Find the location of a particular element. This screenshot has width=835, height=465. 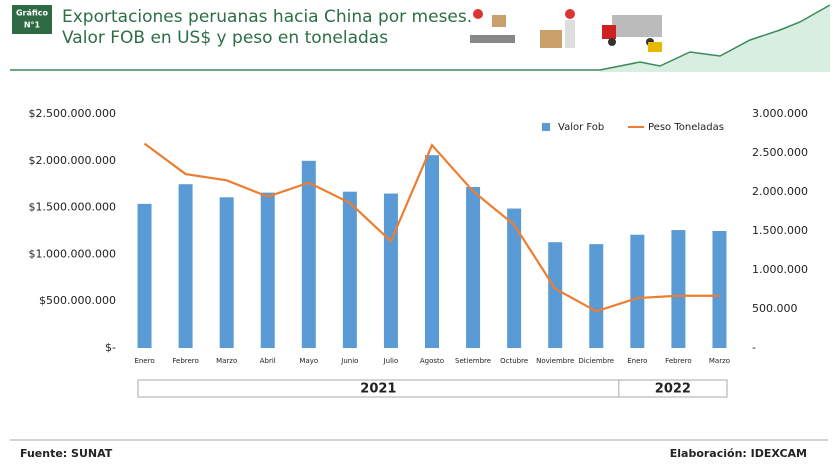

x-tick-label: Setiembre is located at coordinates (473, 361).